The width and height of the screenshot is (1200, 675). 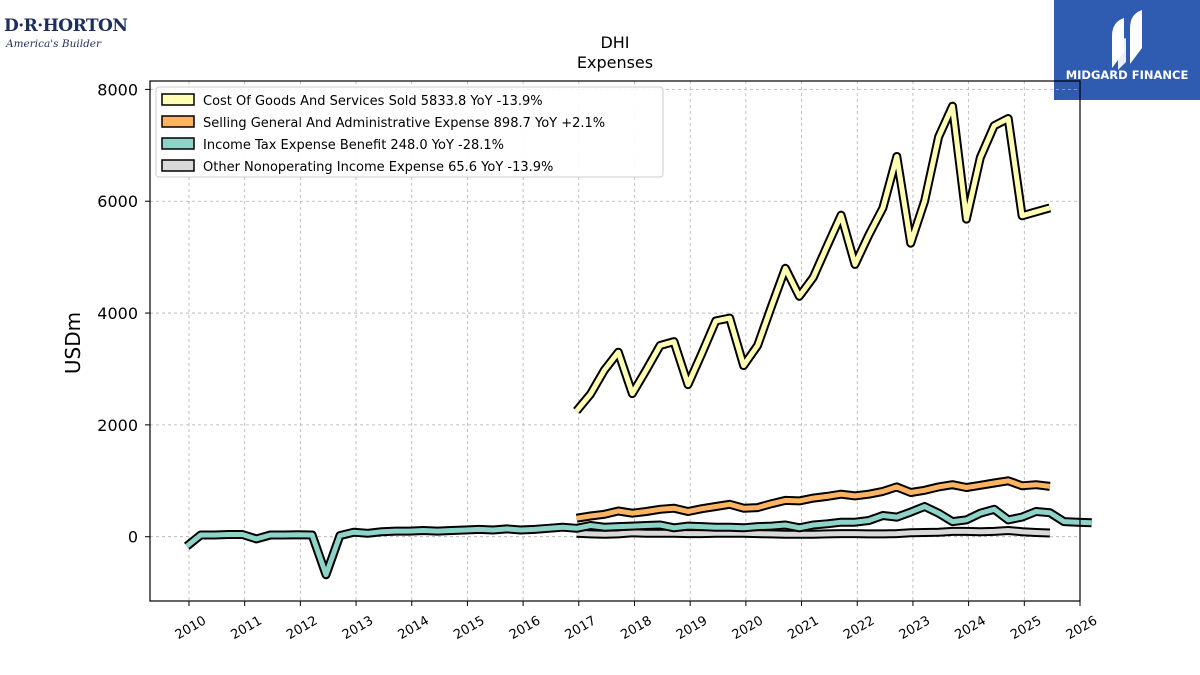 I want to click on series-3-group, so click(x=637, y=541).